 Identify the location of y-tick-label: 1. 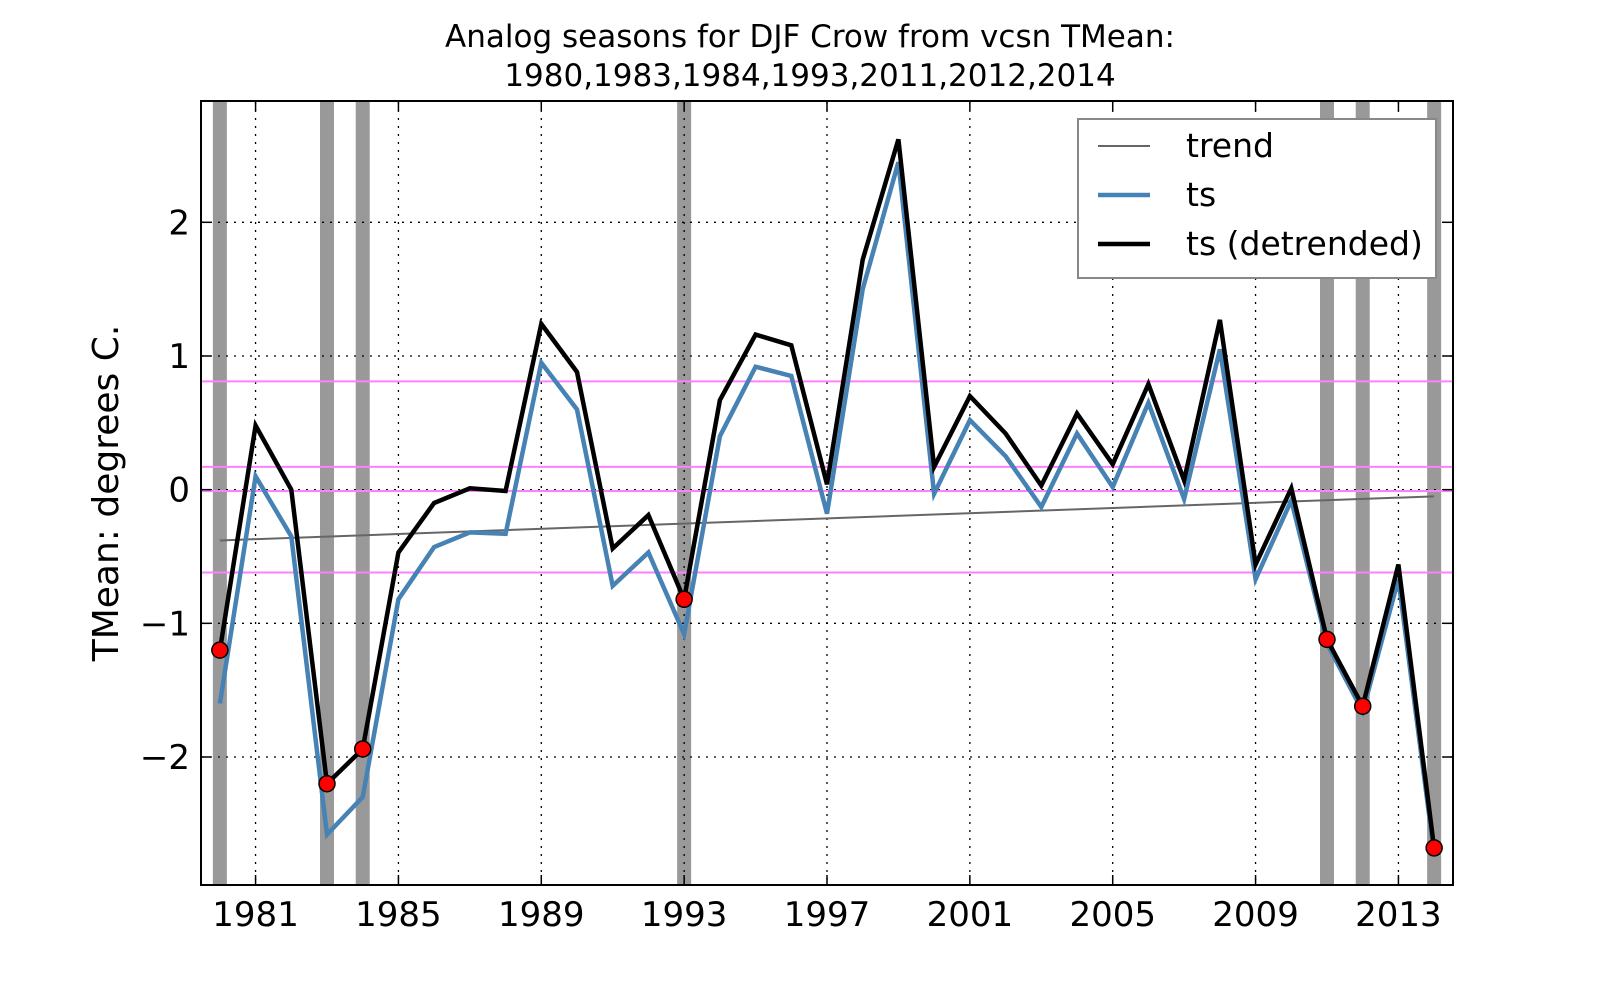
(179, 357).